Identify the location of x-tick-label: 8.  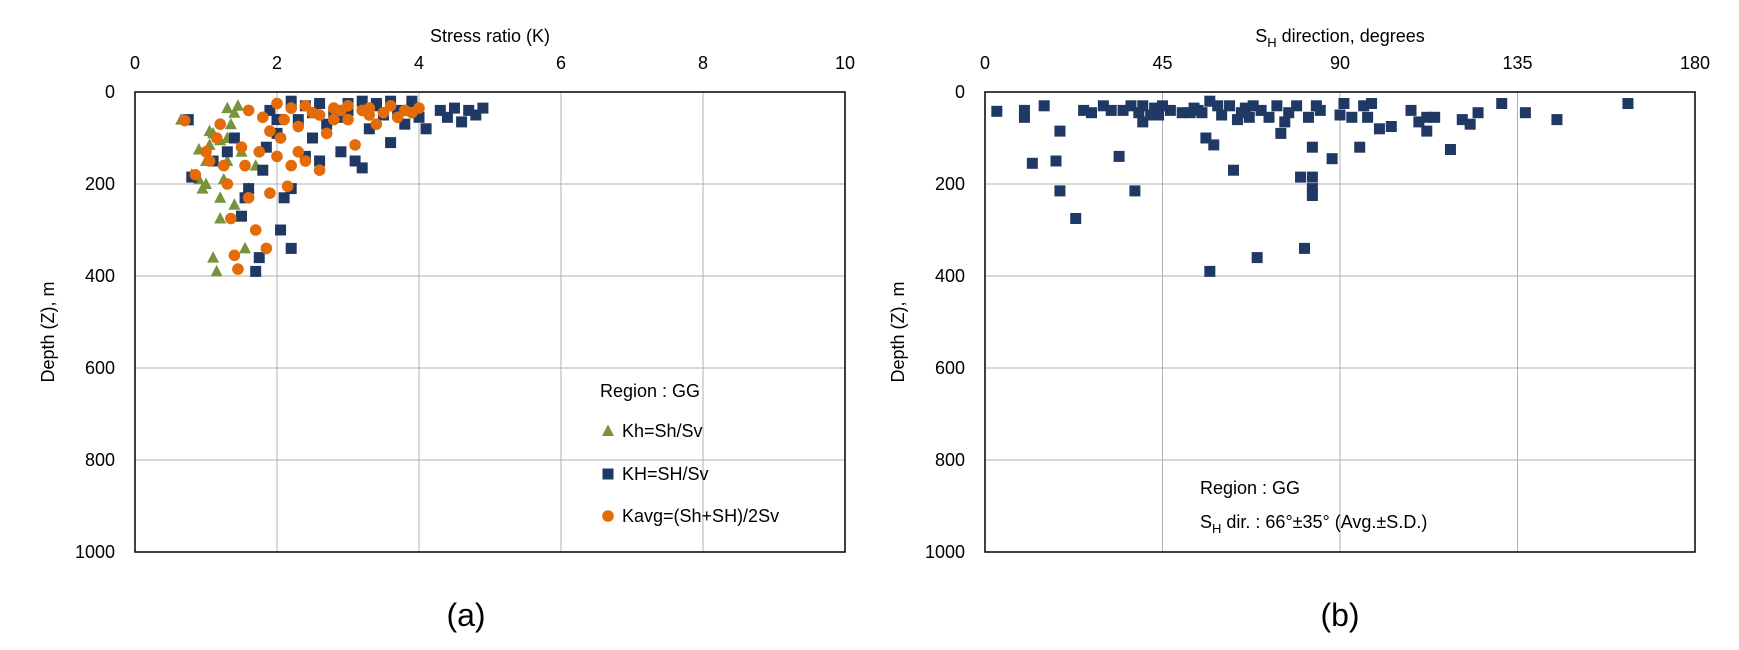
(703, 63).